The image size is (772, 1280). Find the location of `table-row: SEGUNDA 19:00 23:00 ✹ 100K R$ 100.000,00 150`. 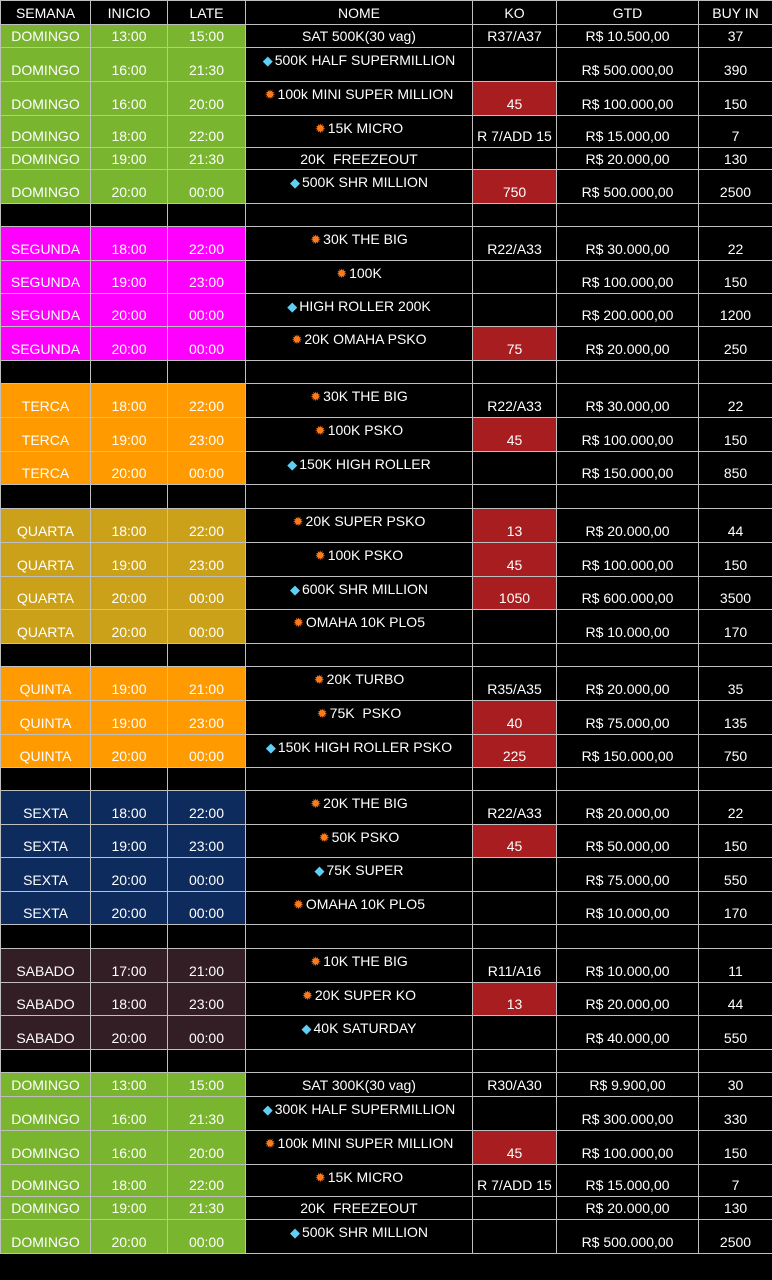

table-row: SEGUNDA 19:00 23:00 ✹ 100K R$ 100.000,00 150 is located at coordinates (386, 277).